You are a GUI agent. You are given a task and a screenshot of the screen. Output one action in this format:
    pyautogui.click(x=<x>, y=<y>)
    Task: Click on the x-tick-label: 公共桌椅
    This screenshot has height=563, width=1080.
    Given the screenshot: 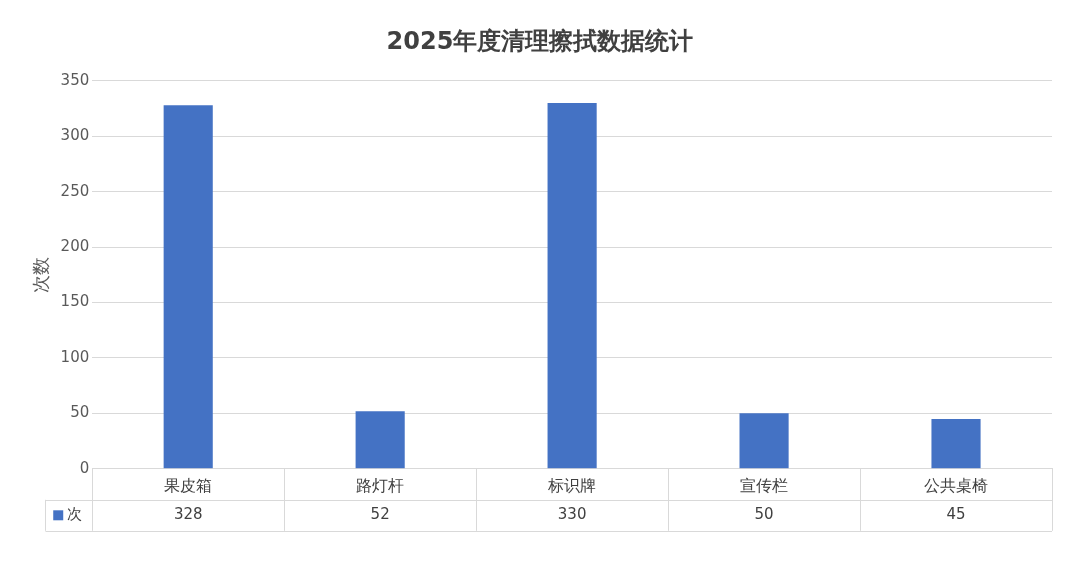 What is the action you would take?
    pyautogui.click(x=956, y=485)
    